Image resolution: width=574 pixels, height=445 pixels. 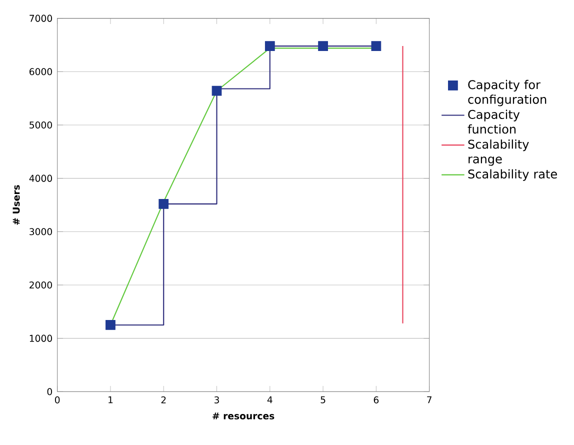 I want to click on x-tick-label: 6, so click(x=376, y=400).